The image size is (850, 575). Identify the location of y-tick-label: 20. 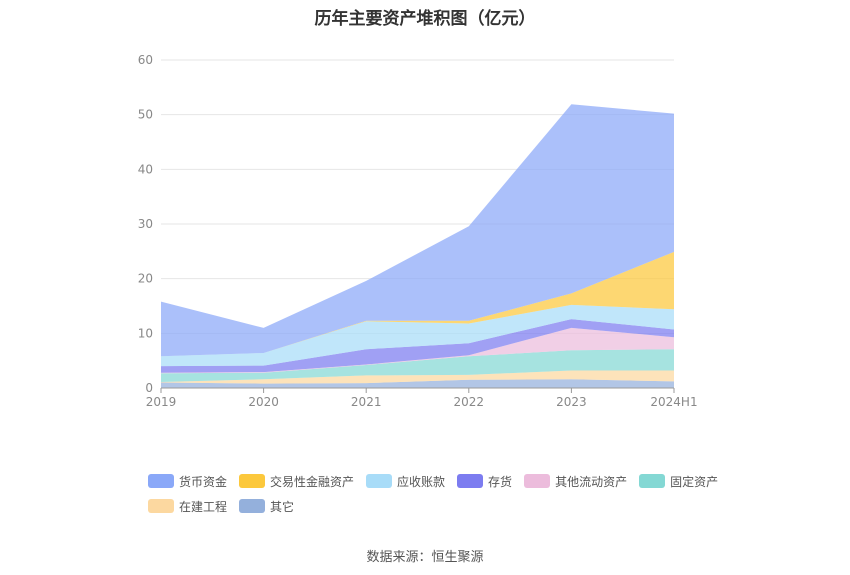
(145, 279).